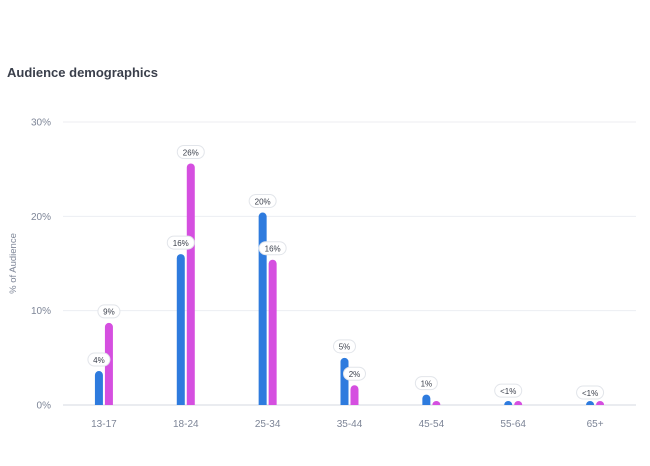  I want to click on x-tick-label: 55-64, so click(513, 424).